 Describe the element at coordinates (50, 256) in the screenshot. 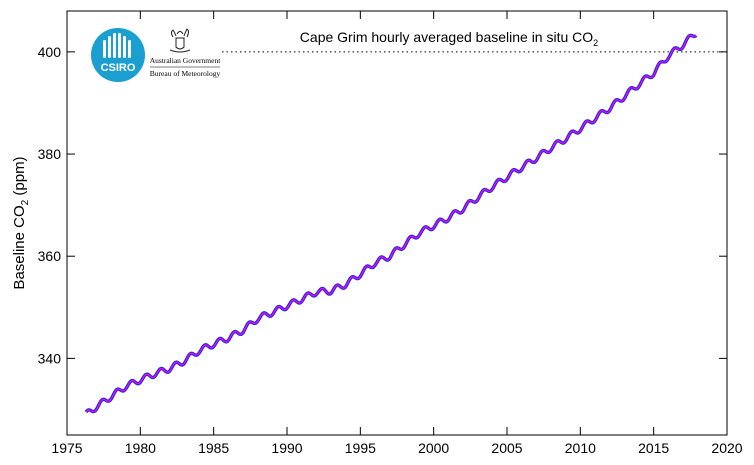

I see `y-tick-label-360: 360` at that location.